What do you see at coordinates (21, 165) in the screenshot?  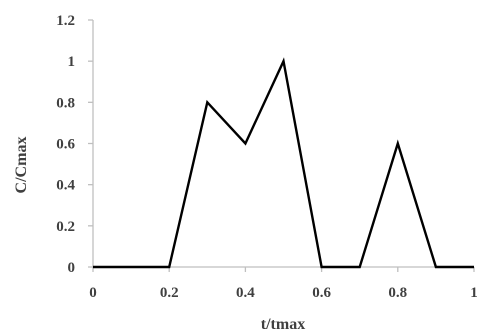 I see `y-axis-label: C/Cmax` at bounding box center [21, 165].